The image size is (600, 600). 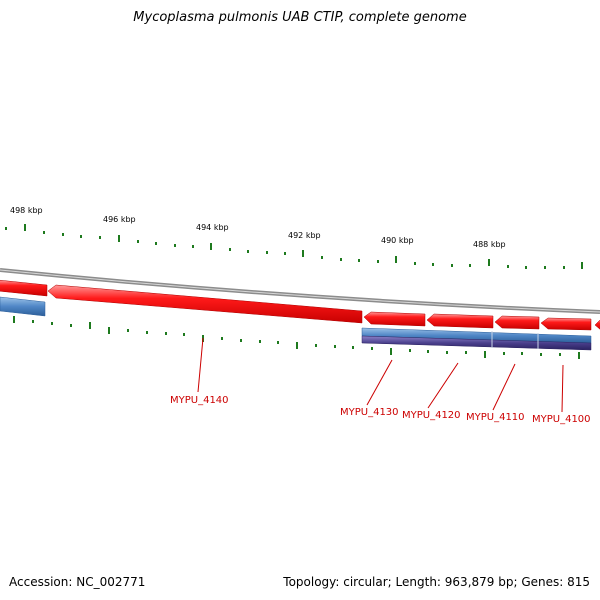 I want to click on gene-label-mypu-4120: MYPU_4120, so click(x=431, y=415).